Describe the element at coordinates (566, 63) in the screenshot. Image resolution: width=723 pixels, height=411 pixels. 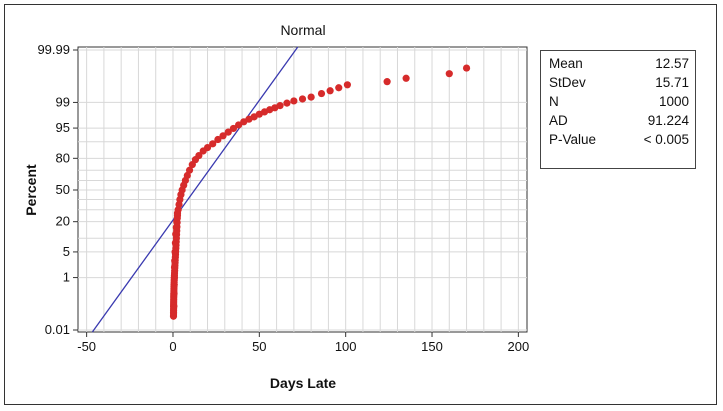
I see `stat-label: Mean` at that location.